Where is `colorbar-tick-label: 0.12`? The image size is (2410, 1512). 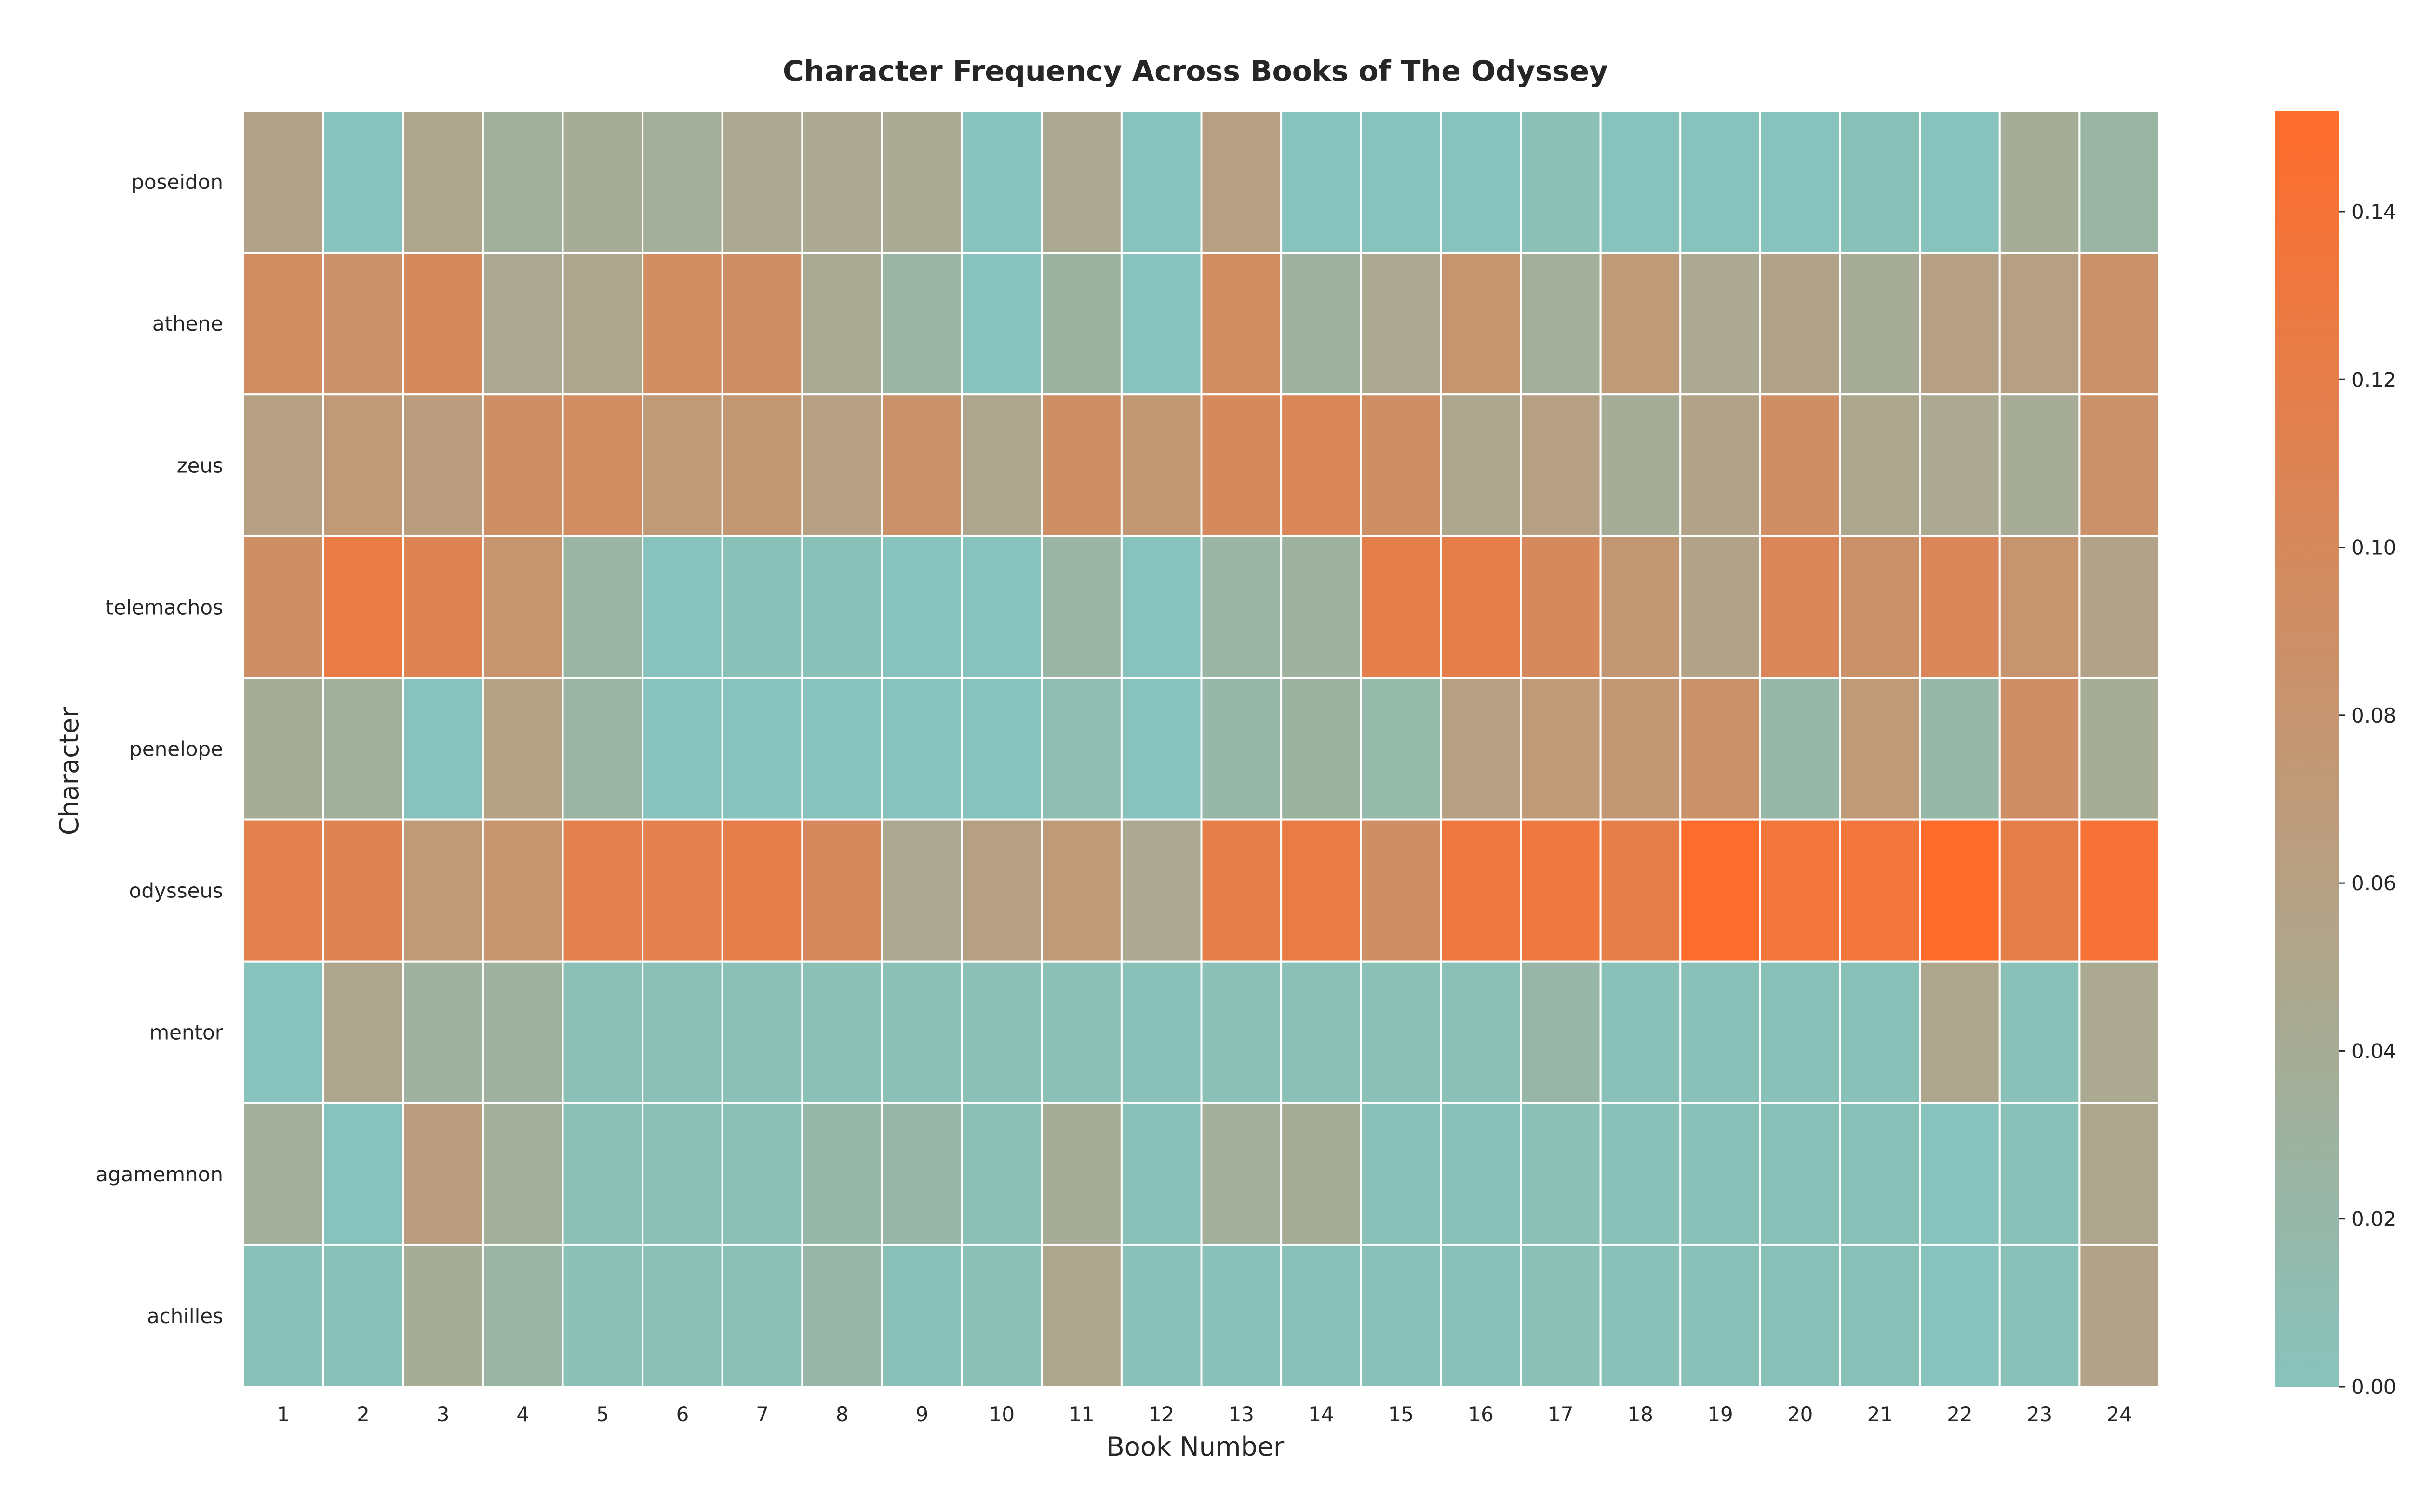 colorbar-tick-label: 0.12 is located at coordinates (2374, 379).